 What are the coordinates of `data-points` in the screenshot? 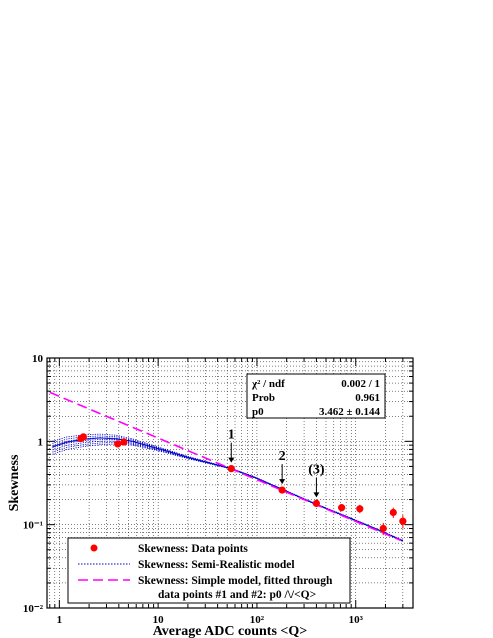 It's located at (242, 484).